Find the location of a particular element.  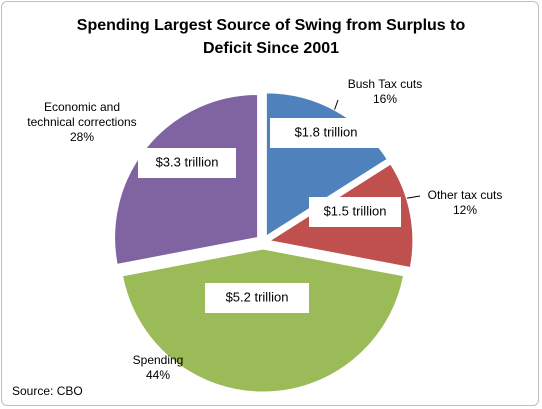

slice-label: Economic and technical corrections 28% is located at coordinates (82, 122).